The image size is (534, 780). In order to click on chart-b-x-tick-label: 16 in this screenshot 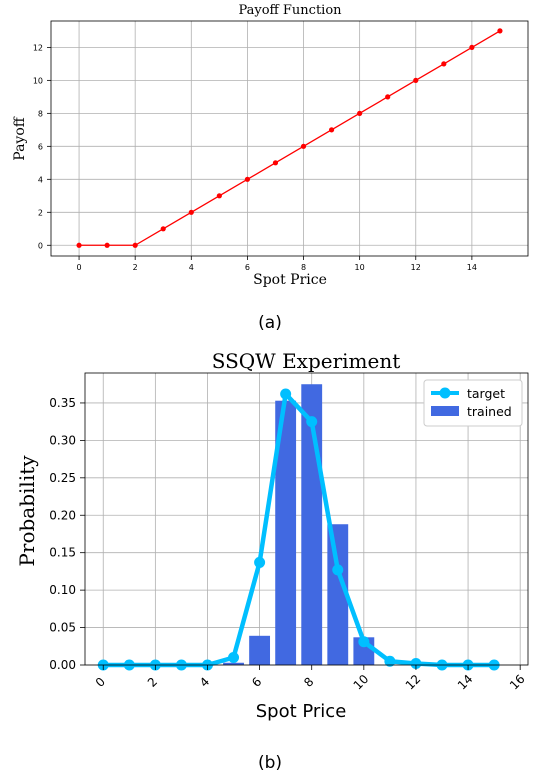, I will do `click(517, 682)`.